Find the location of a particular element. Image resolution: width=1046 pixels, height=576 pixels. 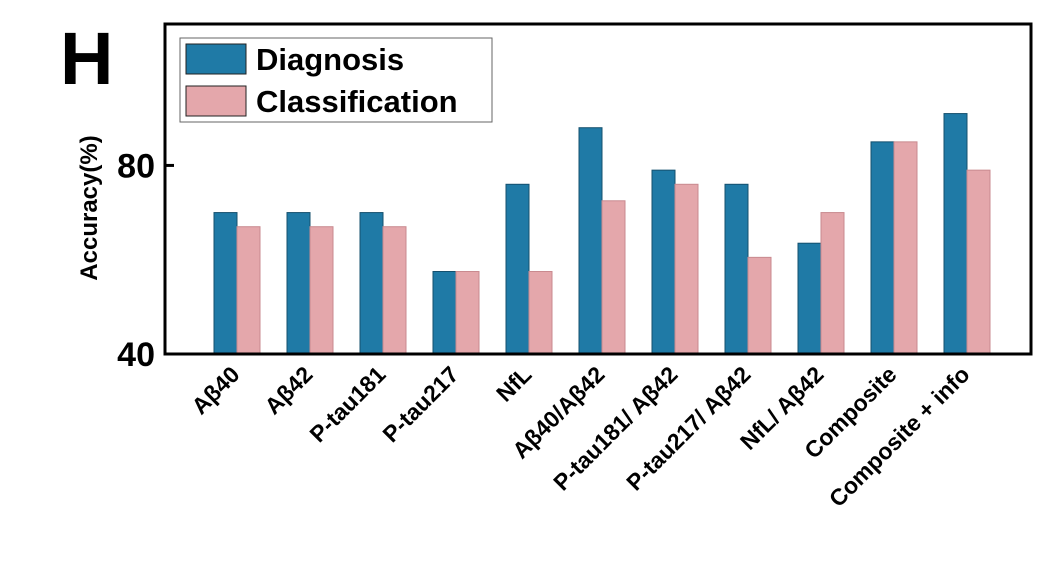

legend: Diagnosis Classification is located at coordinates (336, 80).